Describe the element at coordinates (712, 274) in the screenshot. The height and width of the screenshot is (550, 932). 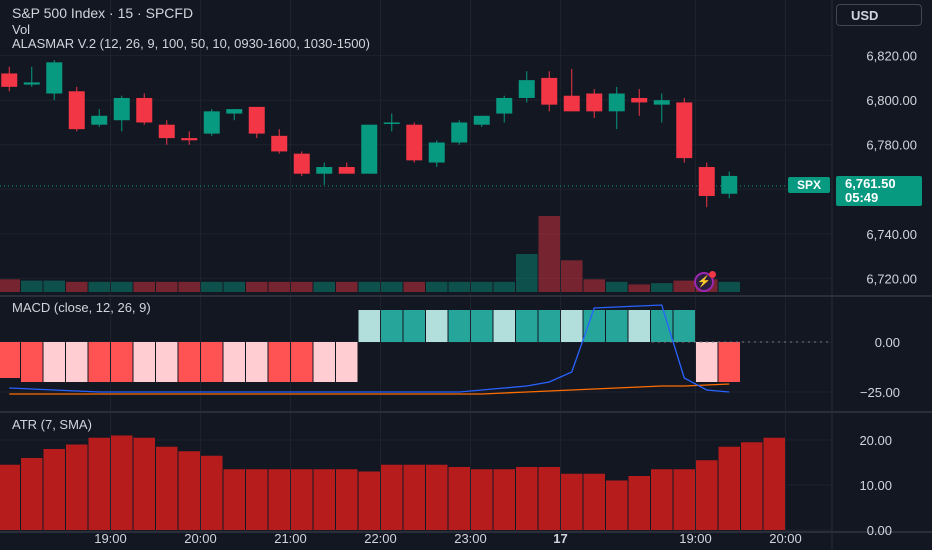
I see `alert-dot-icon` at that location.